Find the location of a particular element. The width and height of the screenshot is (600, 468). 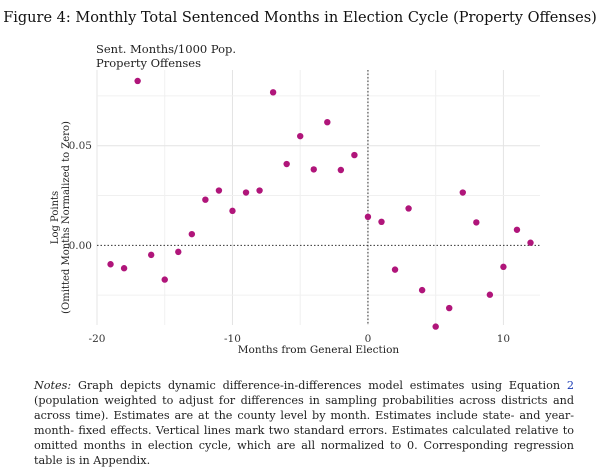

y-tick-label: 0.05 is located at coordinates (80, 146).